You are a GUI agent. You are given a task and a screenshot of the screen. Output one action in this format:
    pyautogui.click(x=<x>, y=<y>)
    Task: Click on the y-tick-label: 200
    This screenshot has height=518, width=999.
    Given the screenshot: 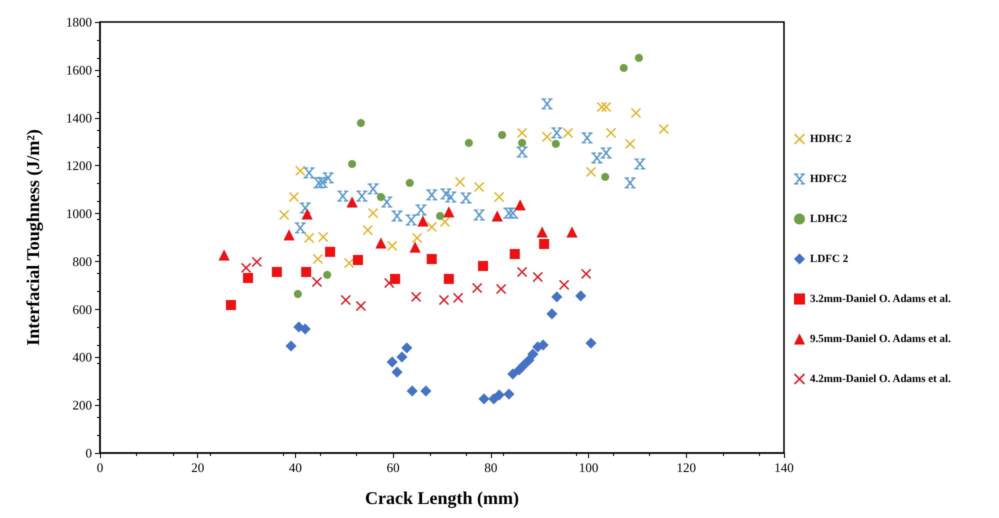 What is the action you would take?
    pyautogui.click(x=82, y=405)
    